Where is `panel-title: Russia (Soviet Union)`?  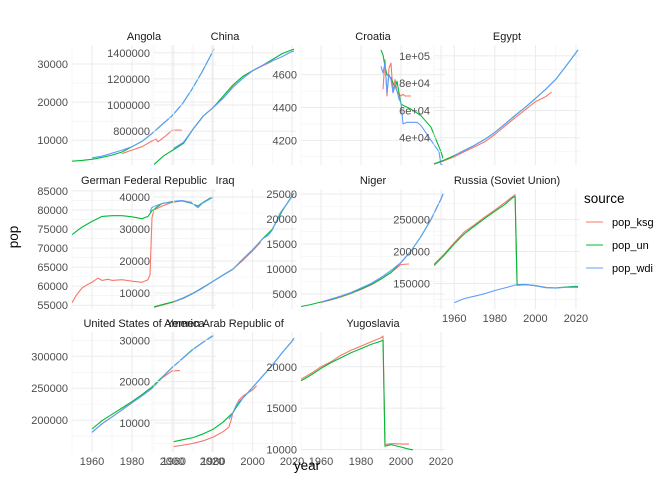
panel-title: Russia (Soviet Union) is located at coordinates (507, 181).